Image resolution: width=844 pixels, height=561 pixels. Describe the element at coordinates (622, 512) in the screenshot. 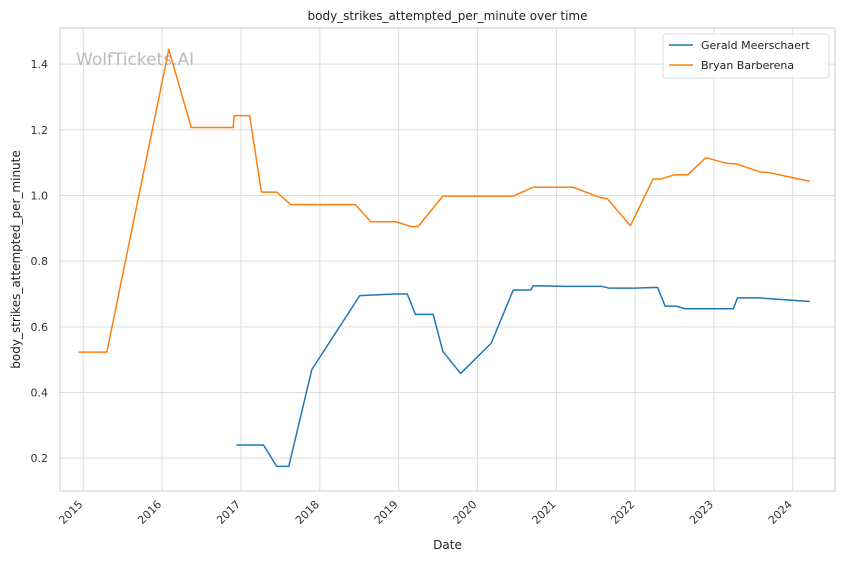

I see `x-tick-label: 2022` at that location.